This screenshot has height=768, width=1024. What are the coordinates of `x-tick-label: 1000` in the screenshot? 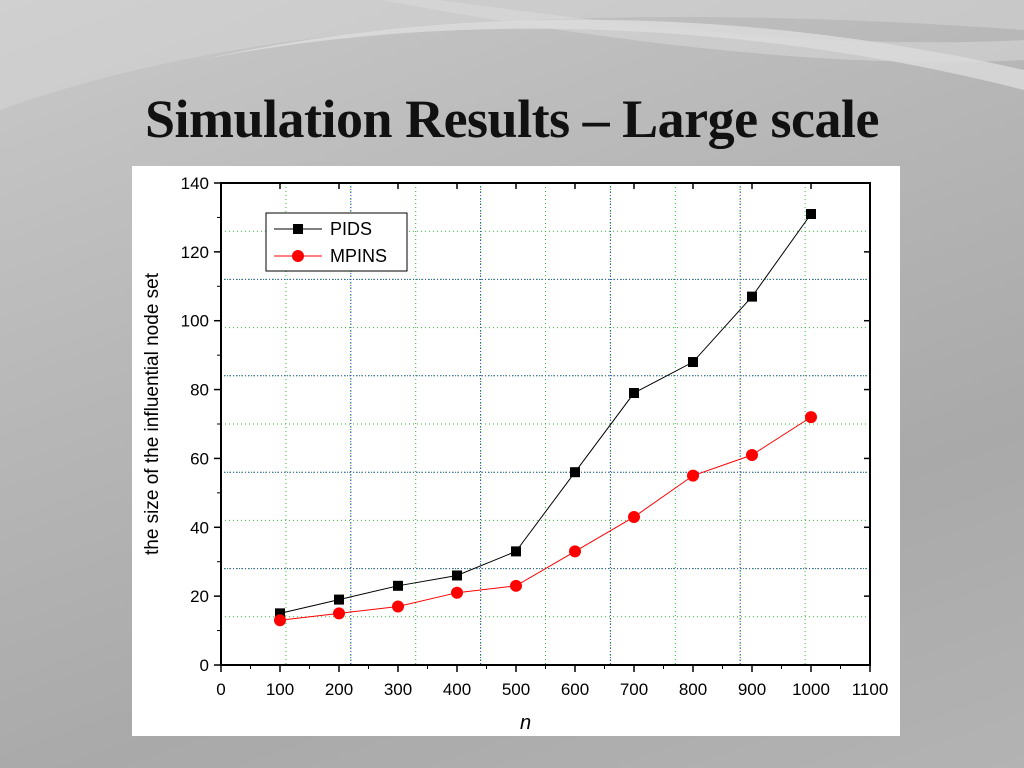 It's located at (811, 689).